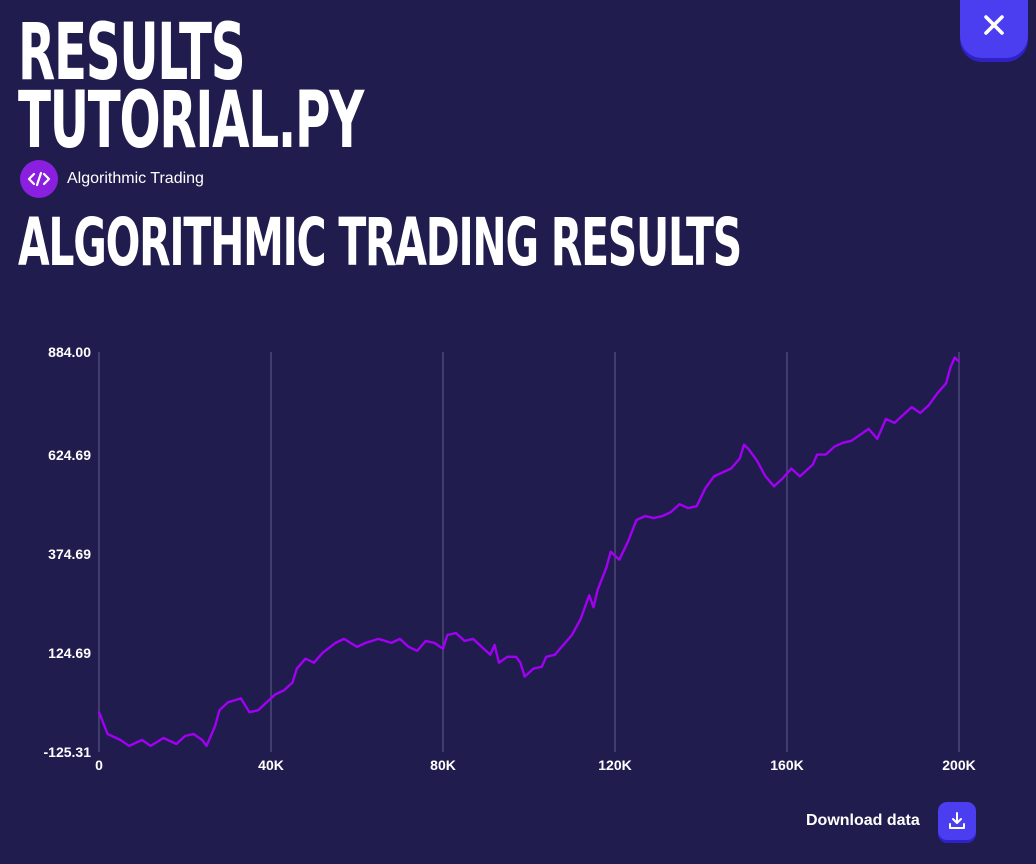 The image size is (1036, 864). I want to click on download-icon, so click(956, 821).